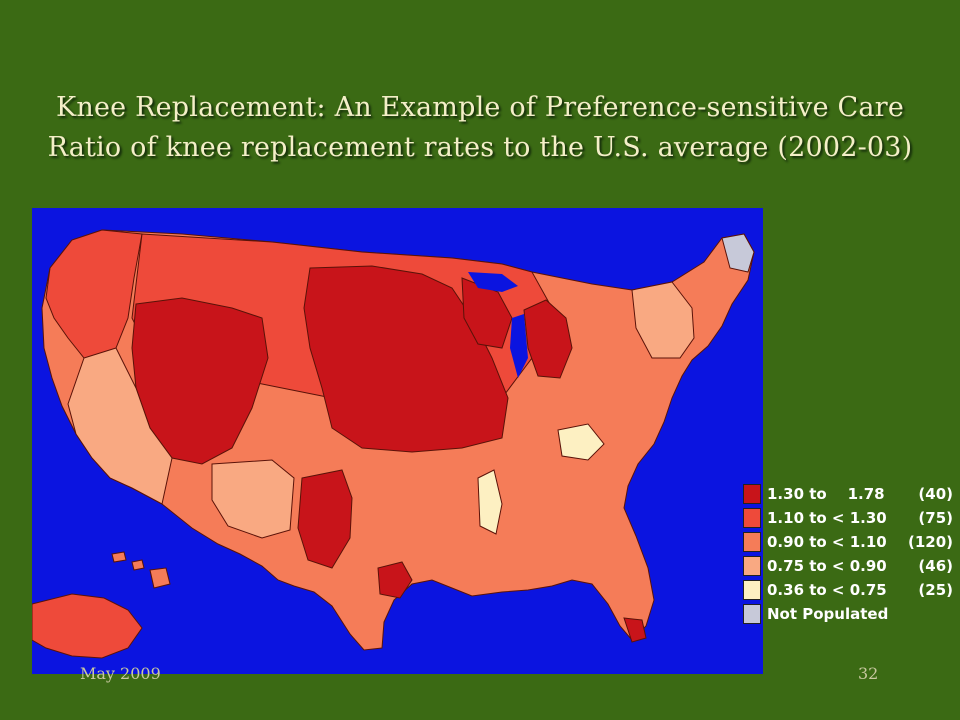 Image resolution: width=960 pixels, height=720 pixels. Describe the element at coordinates (826, 494) in the screenshot. I see `legend-range: 1.30 to 1.78` at that location.